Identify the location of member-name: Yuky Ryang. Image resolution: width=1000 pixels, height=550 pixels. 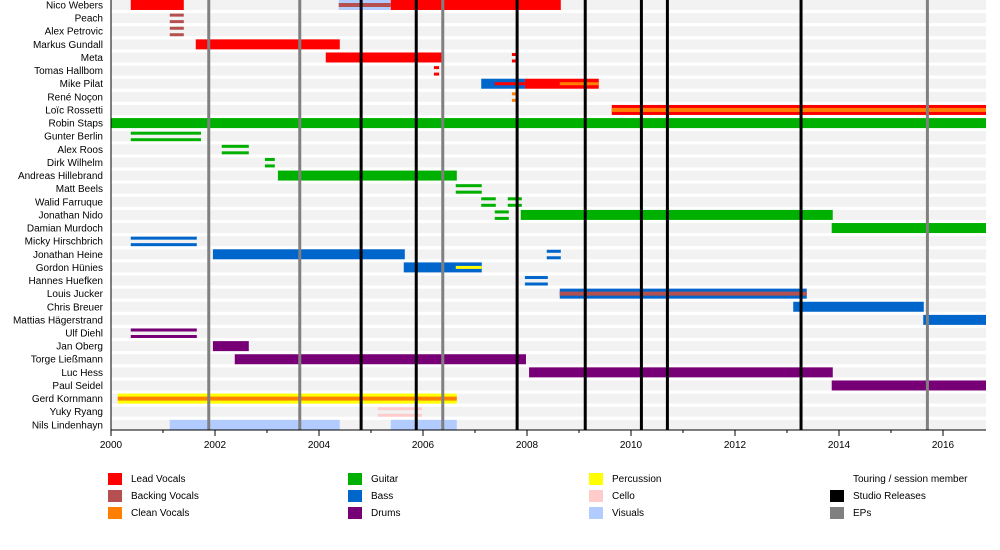
(76, 412).